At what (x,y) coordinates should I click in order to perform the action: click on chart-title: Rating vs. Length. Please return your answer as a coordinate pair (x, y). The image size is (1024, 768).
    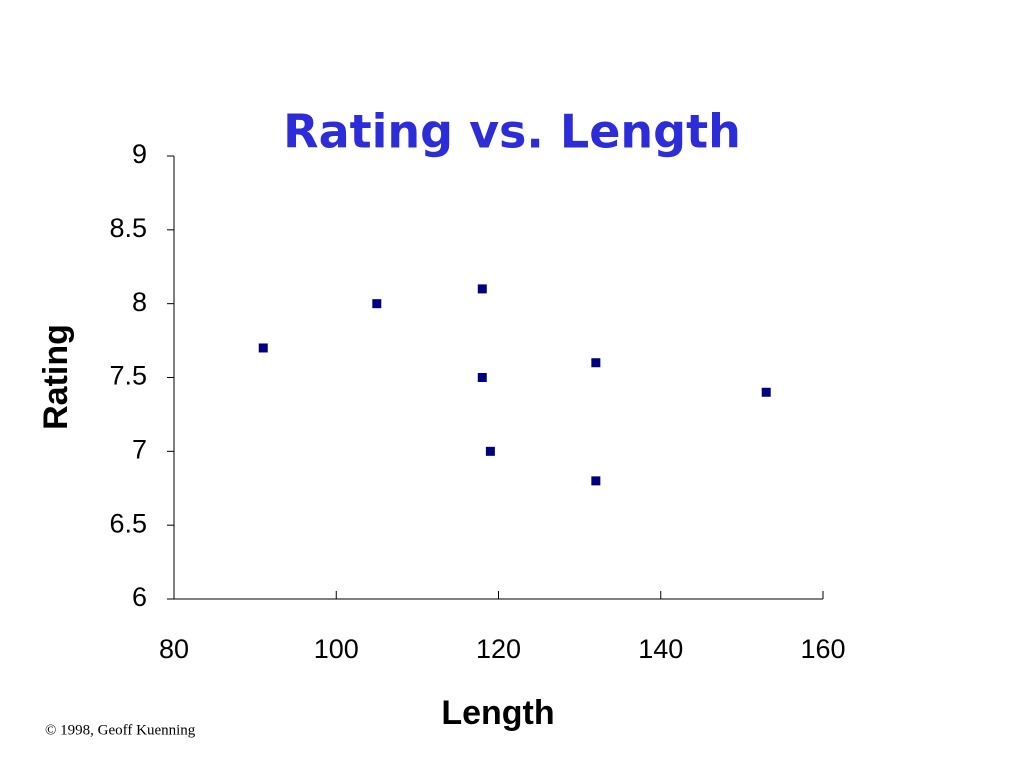
    Looking at the image, I should click on (512, 132).